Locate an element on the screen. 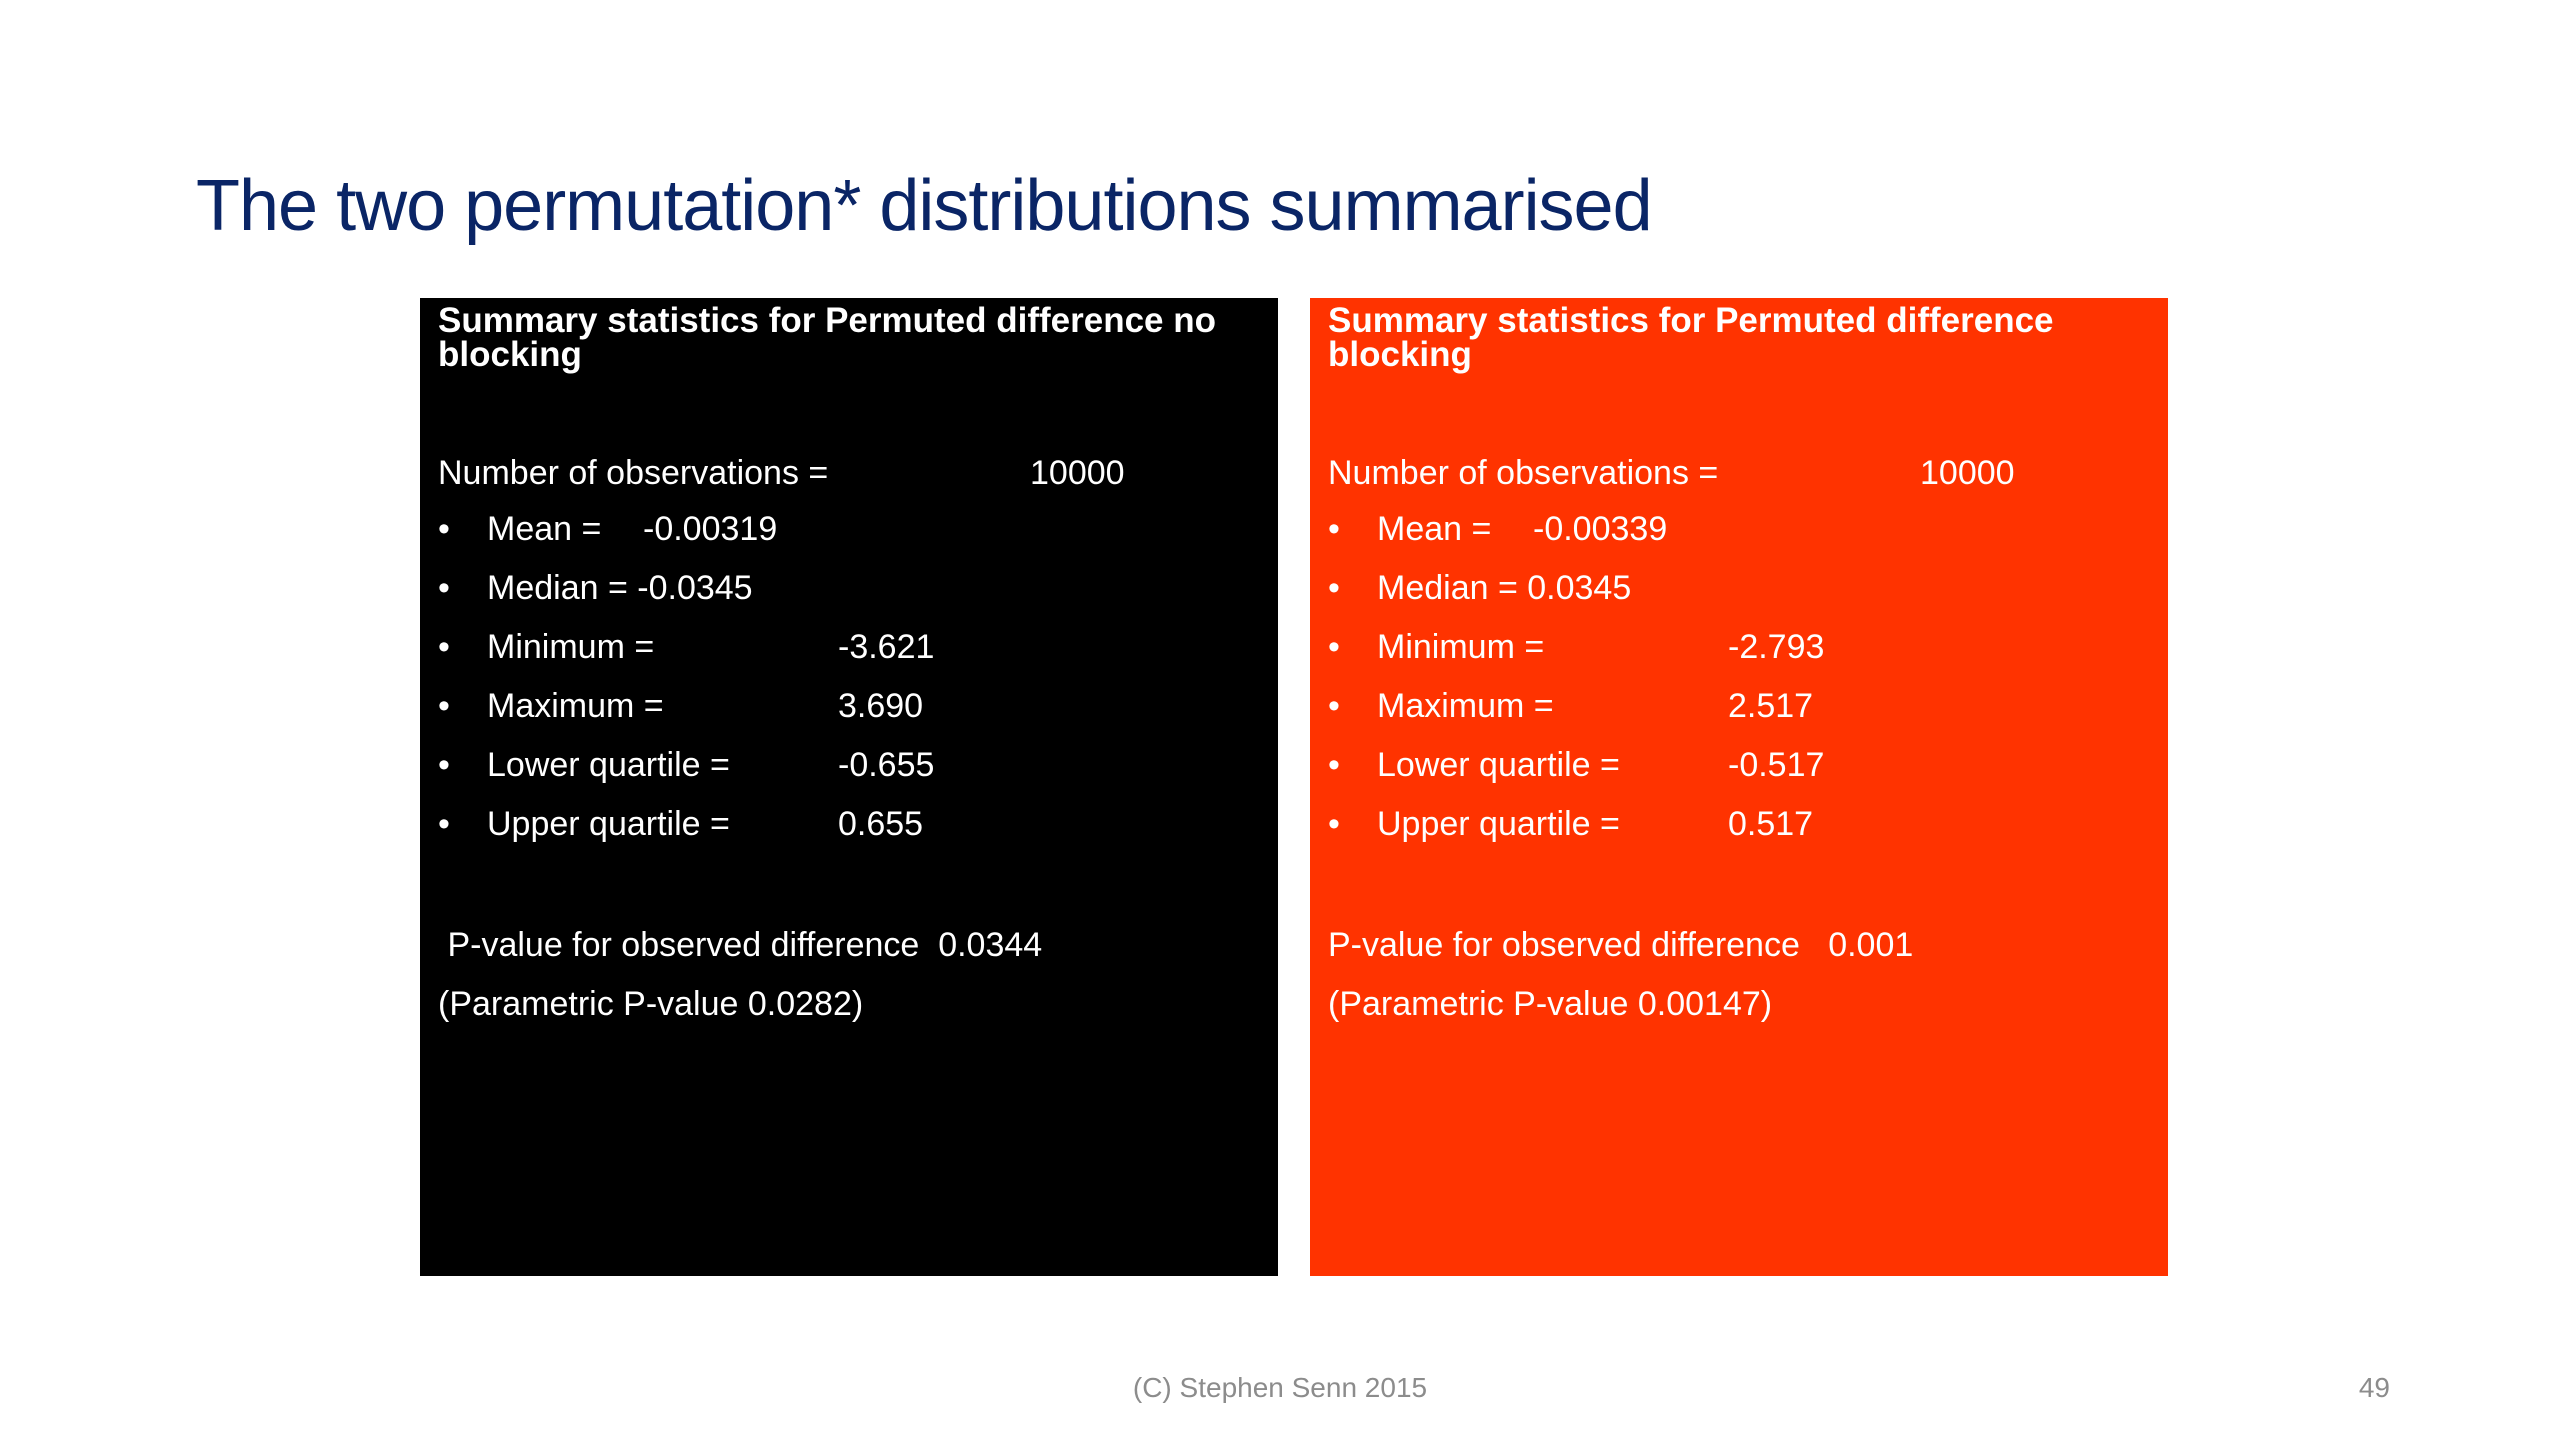  stat-value: -0.00339 is located at coordinates (1600, 529).